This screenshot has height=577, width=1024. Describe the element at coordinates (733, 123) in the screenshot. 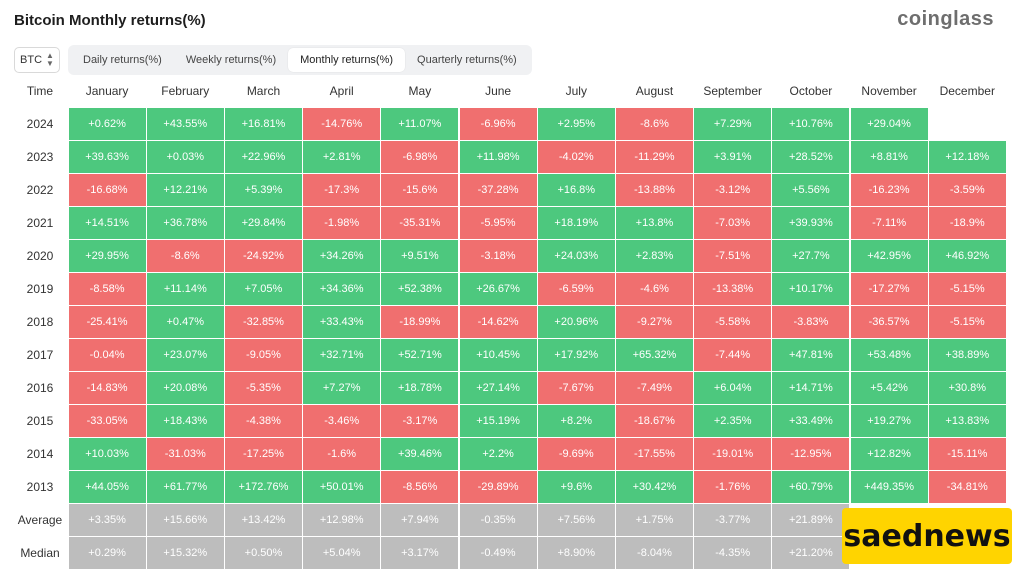

I see `return-cell: +7.29%` at that location.